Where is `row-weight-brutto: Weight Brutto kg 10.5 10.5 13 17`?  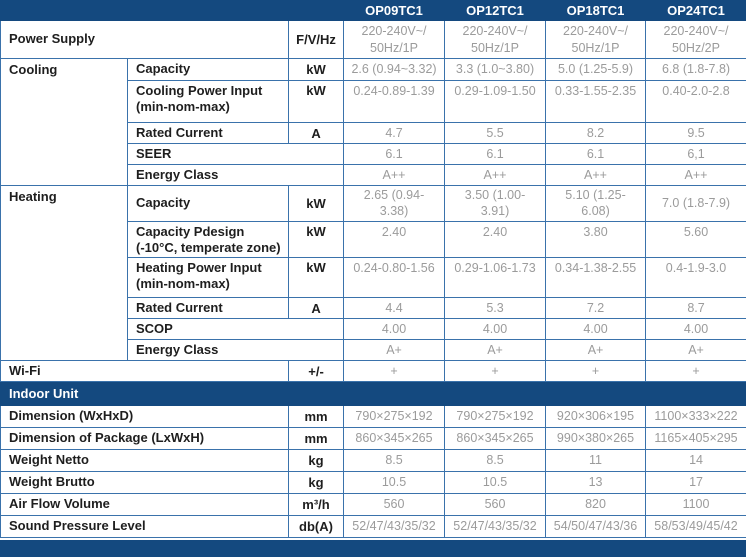
row-weight-brutto: Weight Brutto kg 10.5 10.5 13 17 is located at coordinates (373, 483).